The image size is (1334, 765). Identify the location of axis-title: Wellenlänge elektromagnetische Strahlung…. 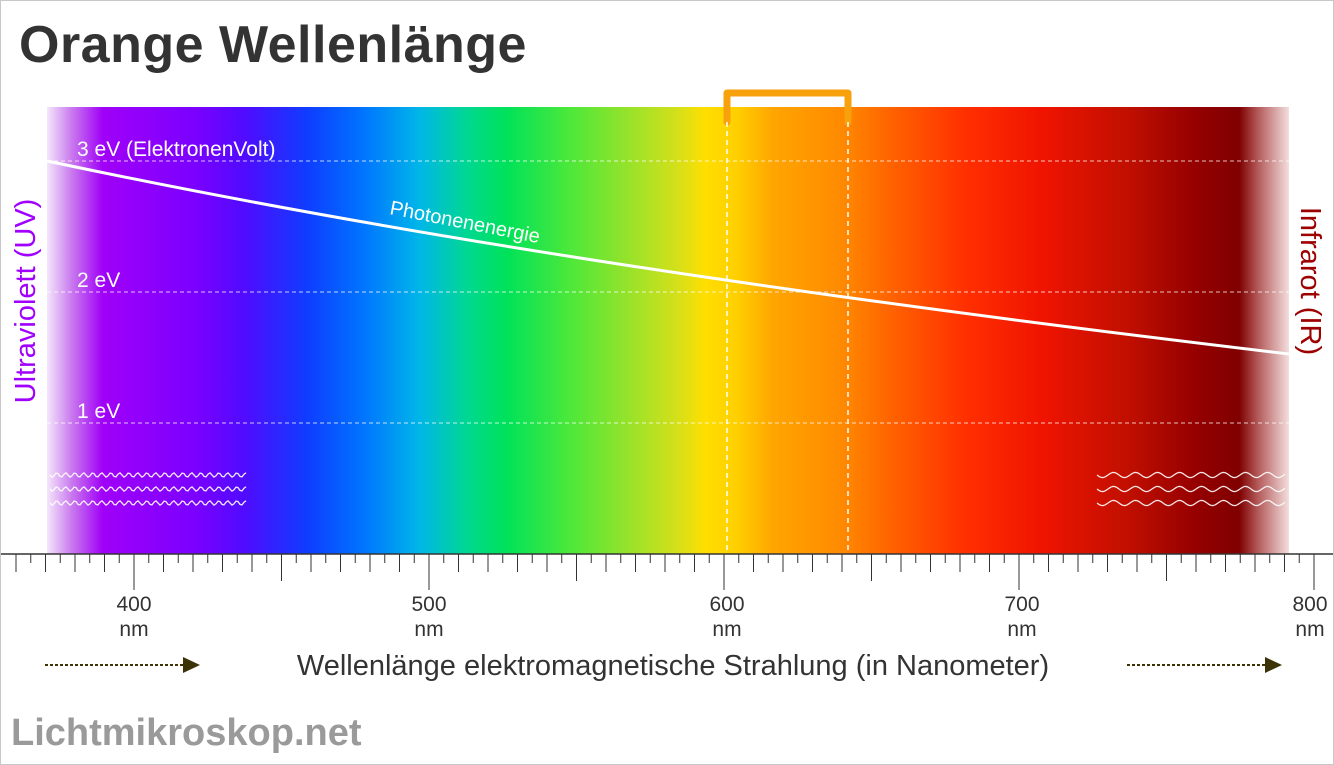
(673, 666).